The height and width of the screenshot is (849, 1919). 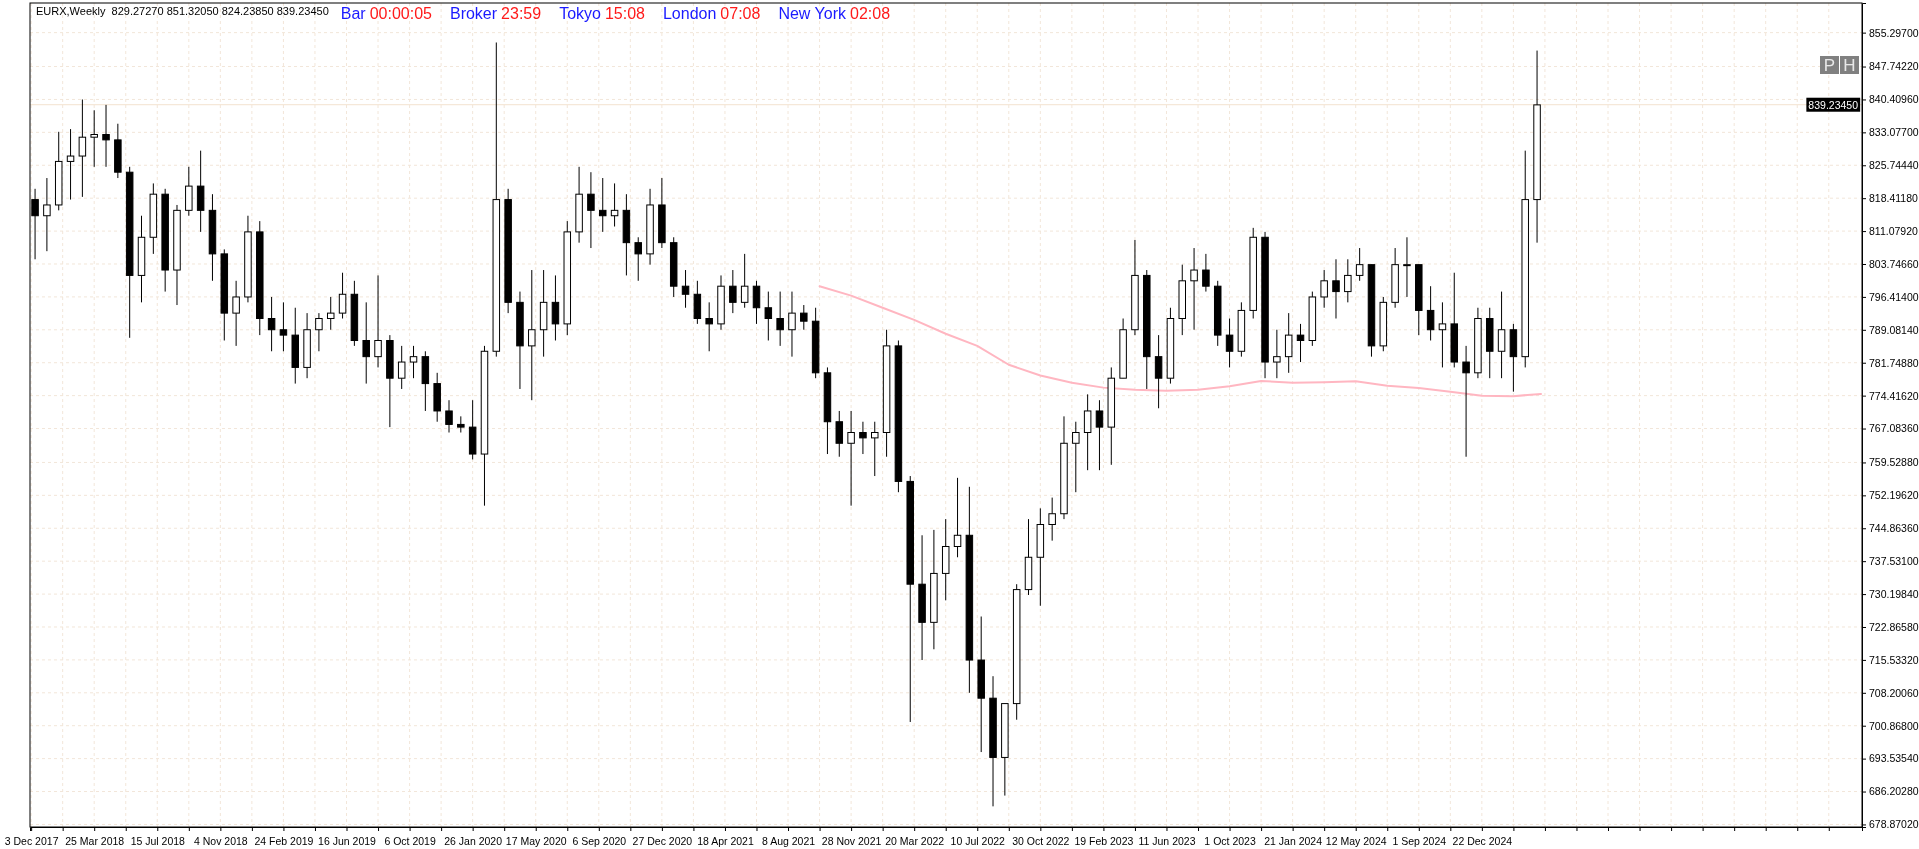 I want to click on y-tick-label: 767.08360, so click(x=1894, y=428).